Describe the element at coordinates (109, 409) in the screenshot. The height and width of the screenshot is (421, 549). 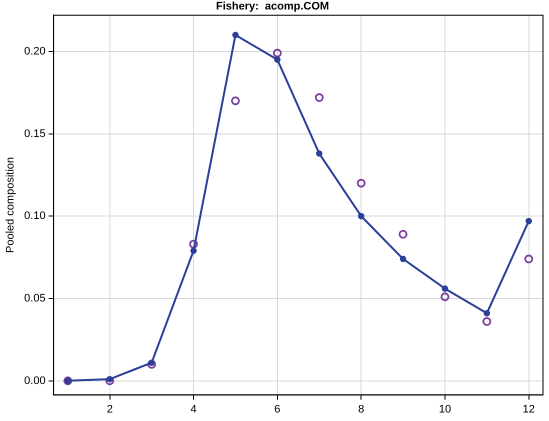
I see `x-tick-label: 2` at that location.